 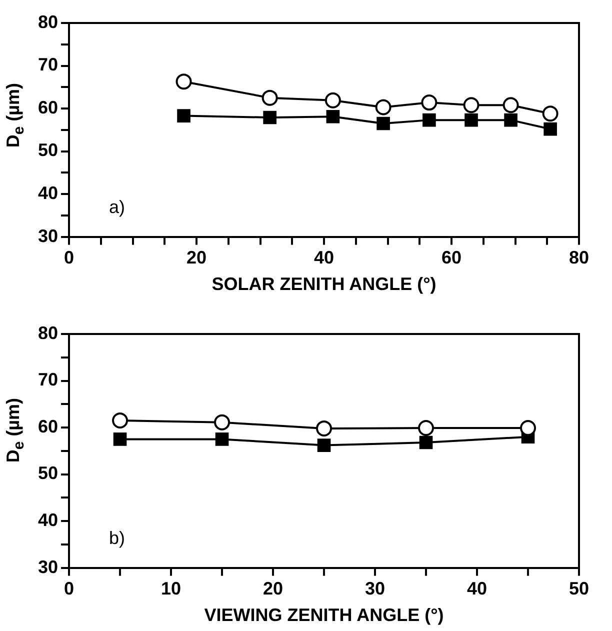 What do you see at coordinates (579, 588) in the screenshot?
I see `x-tick-label: 50` at bounding box center [579, 588].